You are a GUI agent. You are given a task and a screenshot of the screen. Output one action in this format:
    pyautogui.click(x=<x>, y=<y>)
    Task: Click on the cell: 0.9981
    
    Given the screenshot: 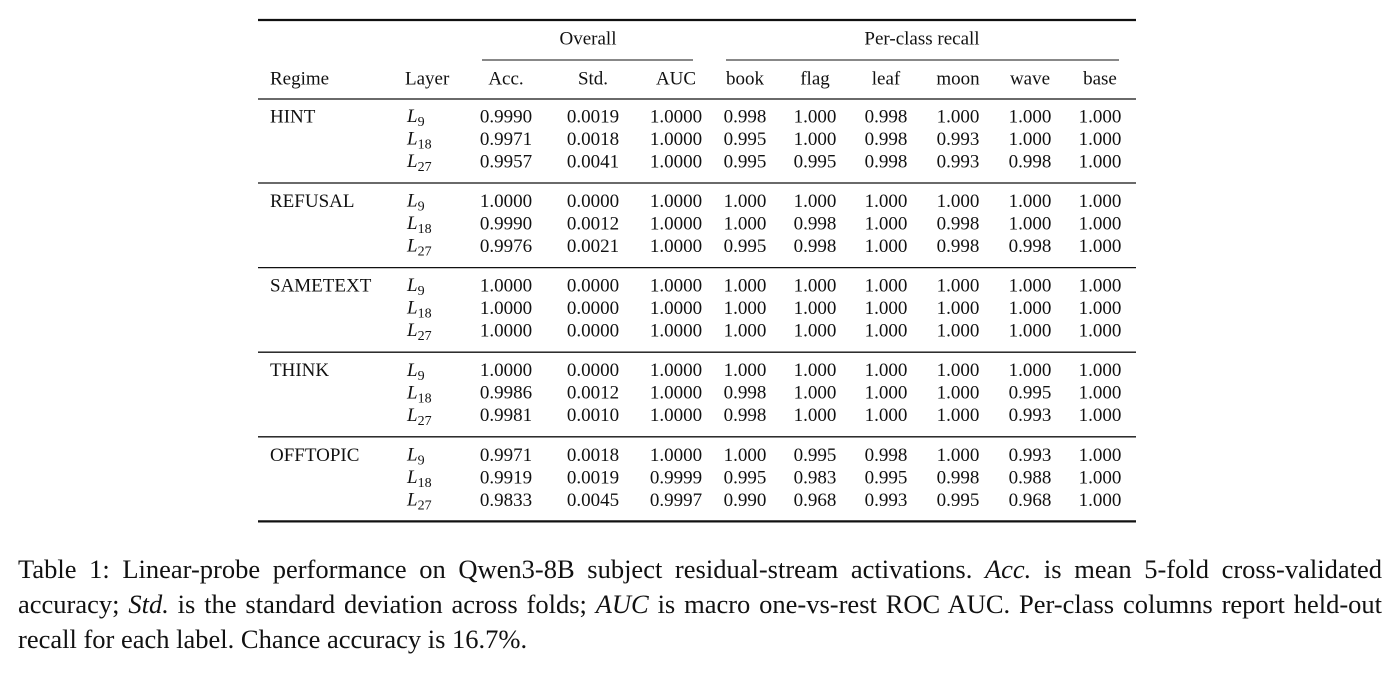 What is the action you would take?
    pyautogui.click(x=506, y=415)
    